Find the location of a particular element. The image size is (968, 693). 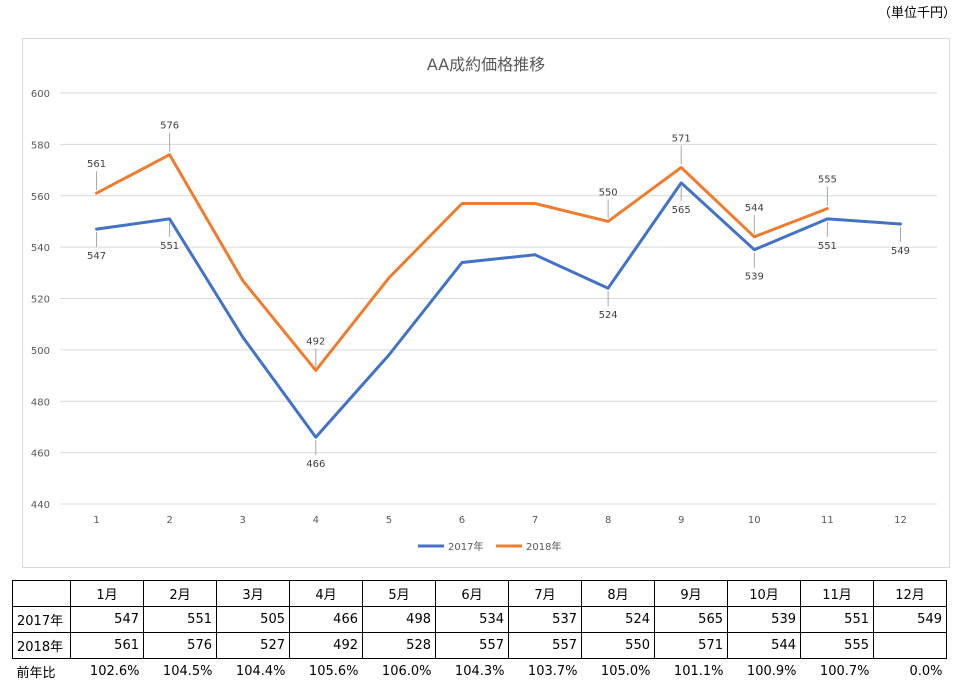

table-cell: 534 is located at coordinates (472, 619).